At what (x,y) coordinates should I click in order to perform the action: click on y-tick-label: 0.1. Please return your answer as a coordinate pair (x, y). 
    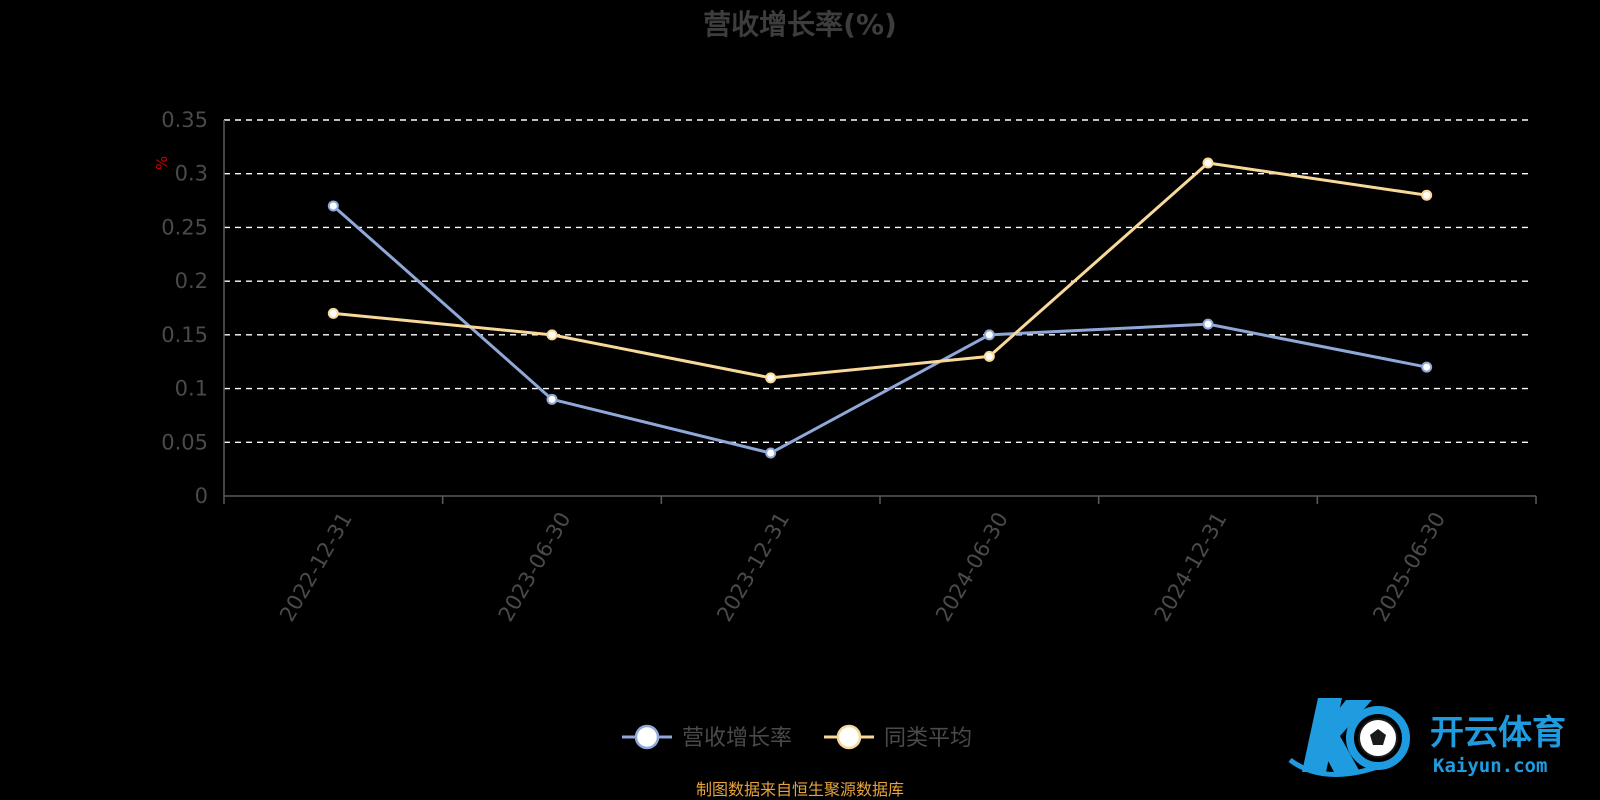
    Looking at the image, I should click on (191, 389).